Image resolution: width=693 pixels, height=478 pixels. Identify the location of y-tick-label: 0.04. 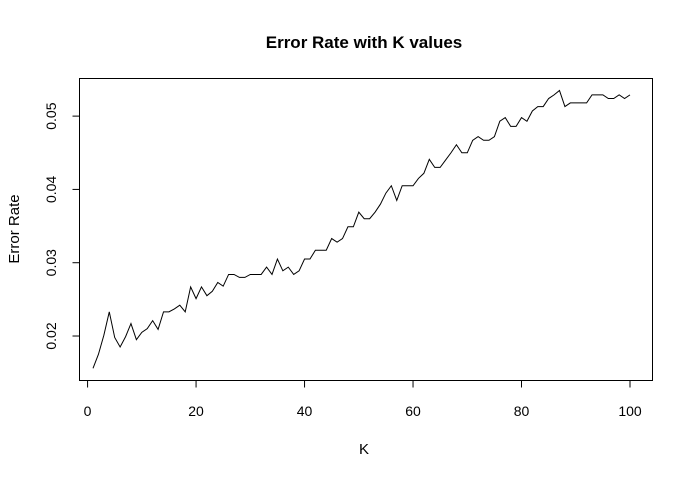
(51, 189).